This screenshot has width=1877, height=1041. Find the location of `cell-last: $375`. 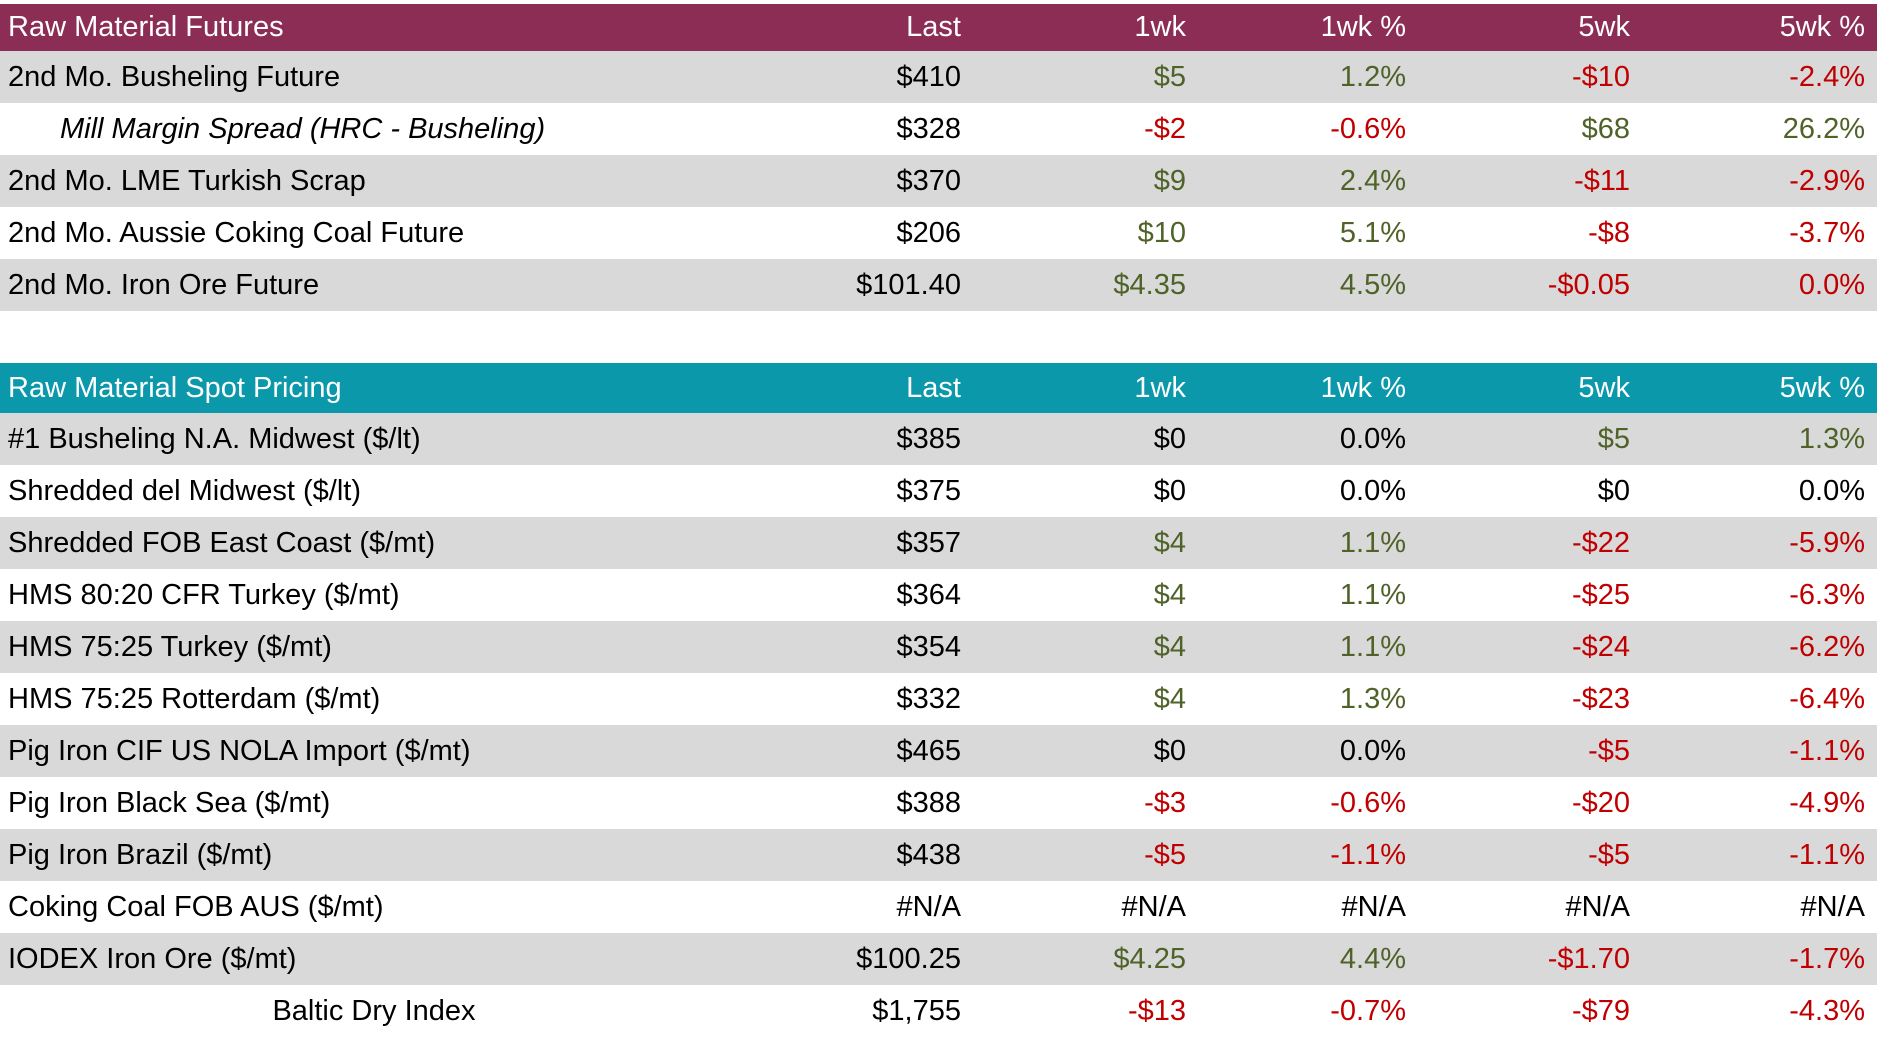

cell-last: $375 is located at coordinates (928, 490).